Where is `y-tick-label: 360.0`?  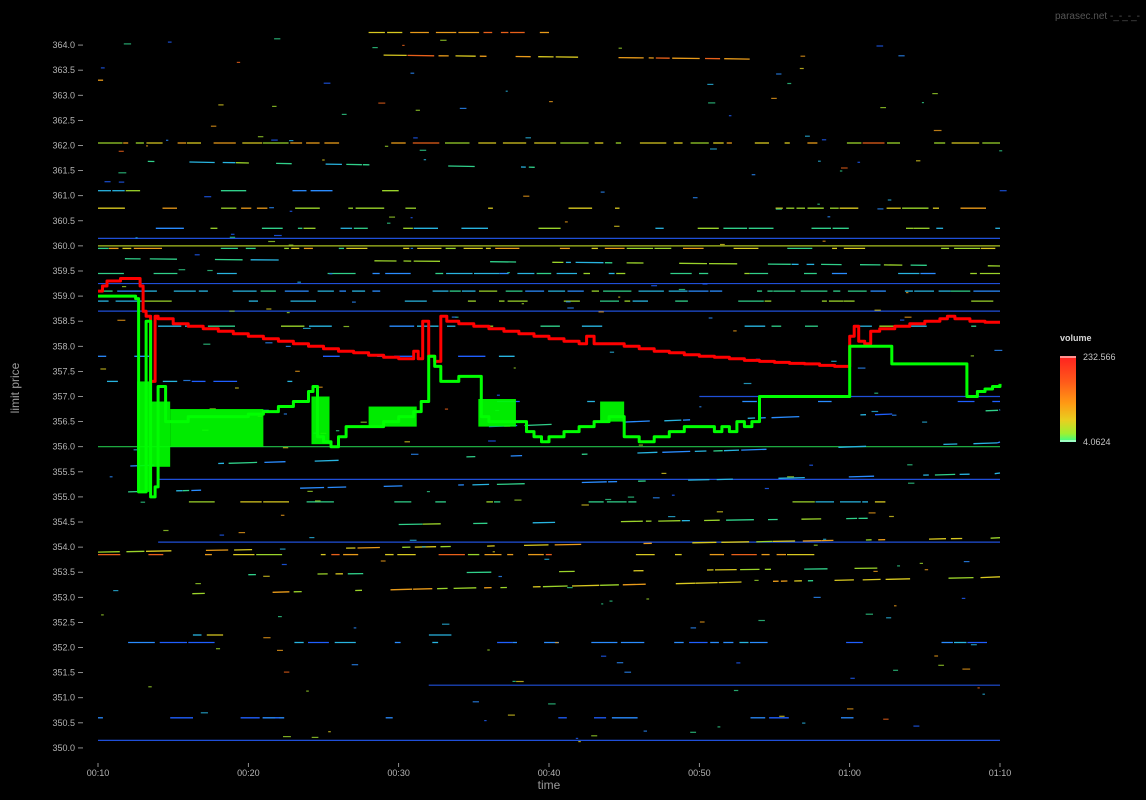
y-tick-label: 360.0 is located at coordinates (63, 246).